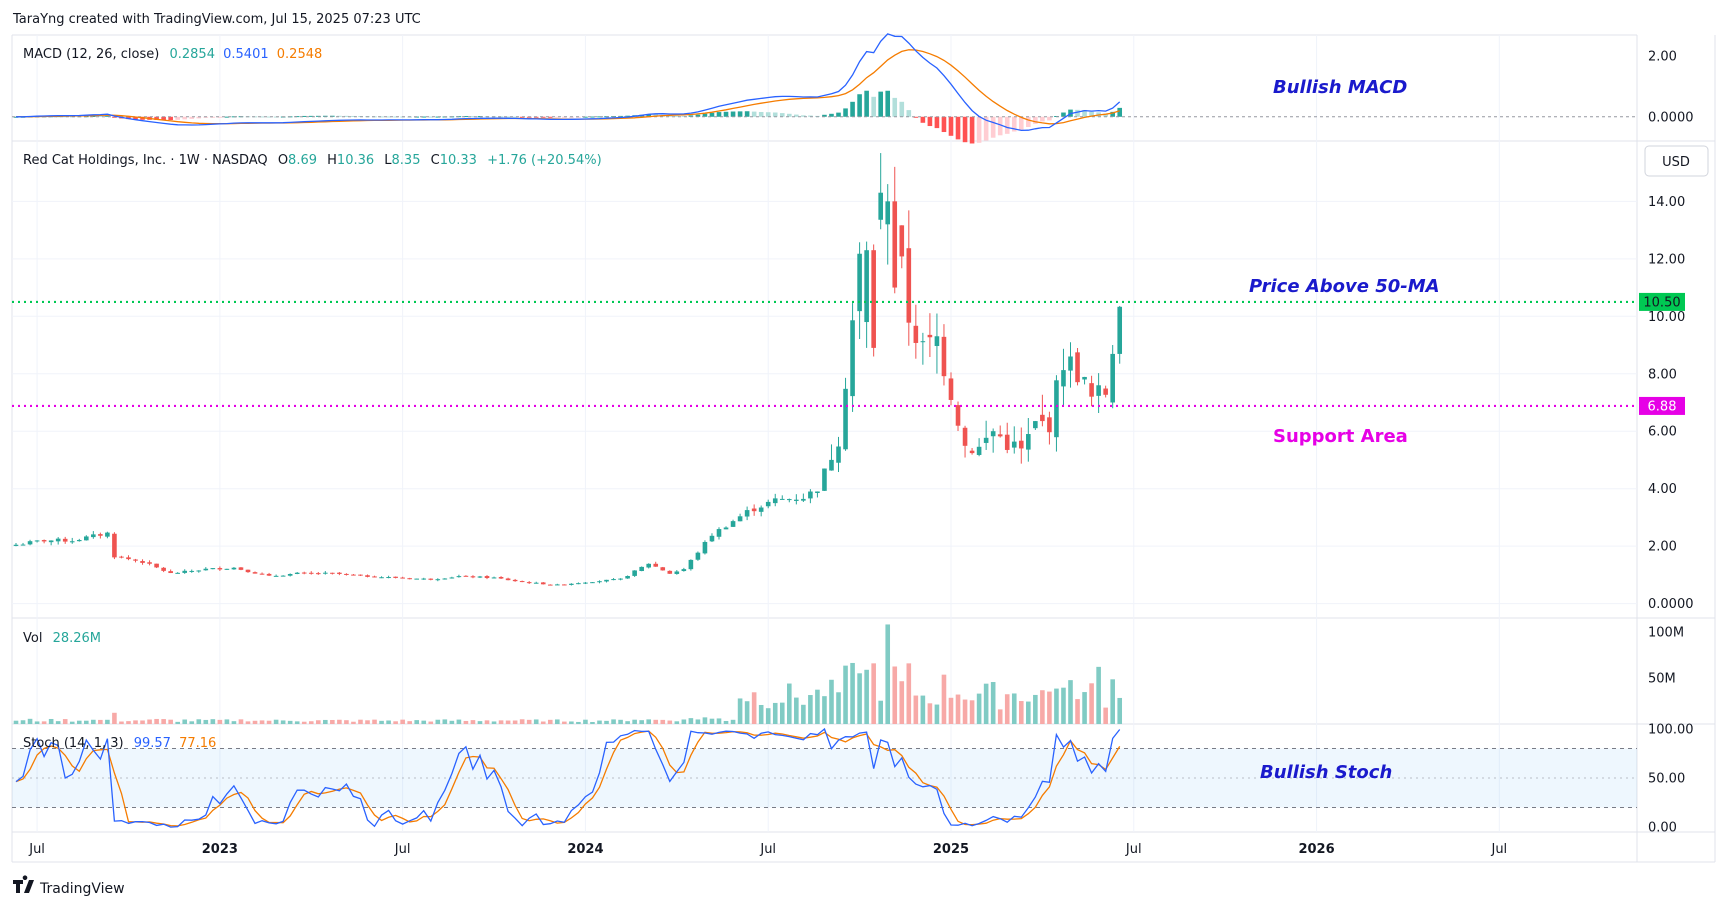  Describe the element at coordinates (568, 82) in the screenshot. I see `macd-line` at that location.